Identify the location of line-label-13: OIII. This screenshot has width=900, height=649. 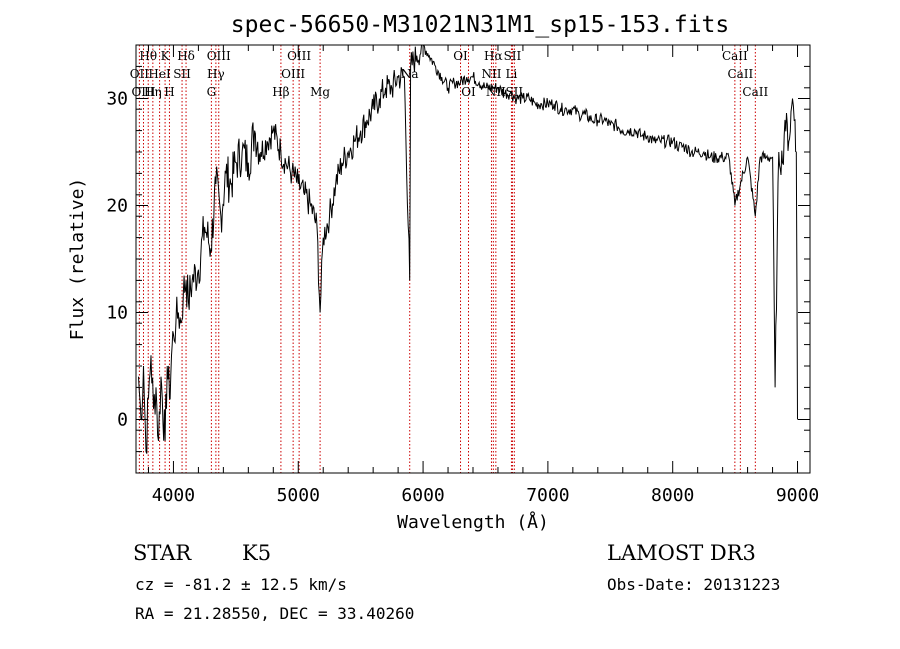
(293, 74).